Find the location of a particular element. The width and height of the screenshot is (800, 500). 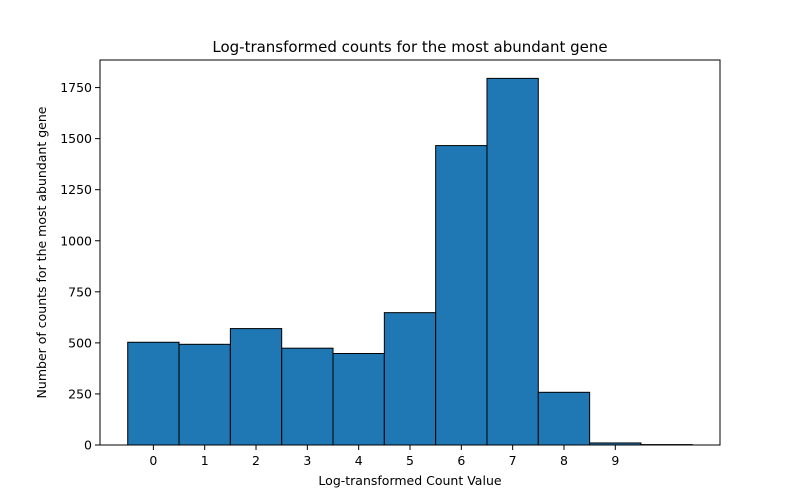

x-axis-ticks: 0 1 2 3 4 5 6 7 8 9 is located at coordinates (384, 456).